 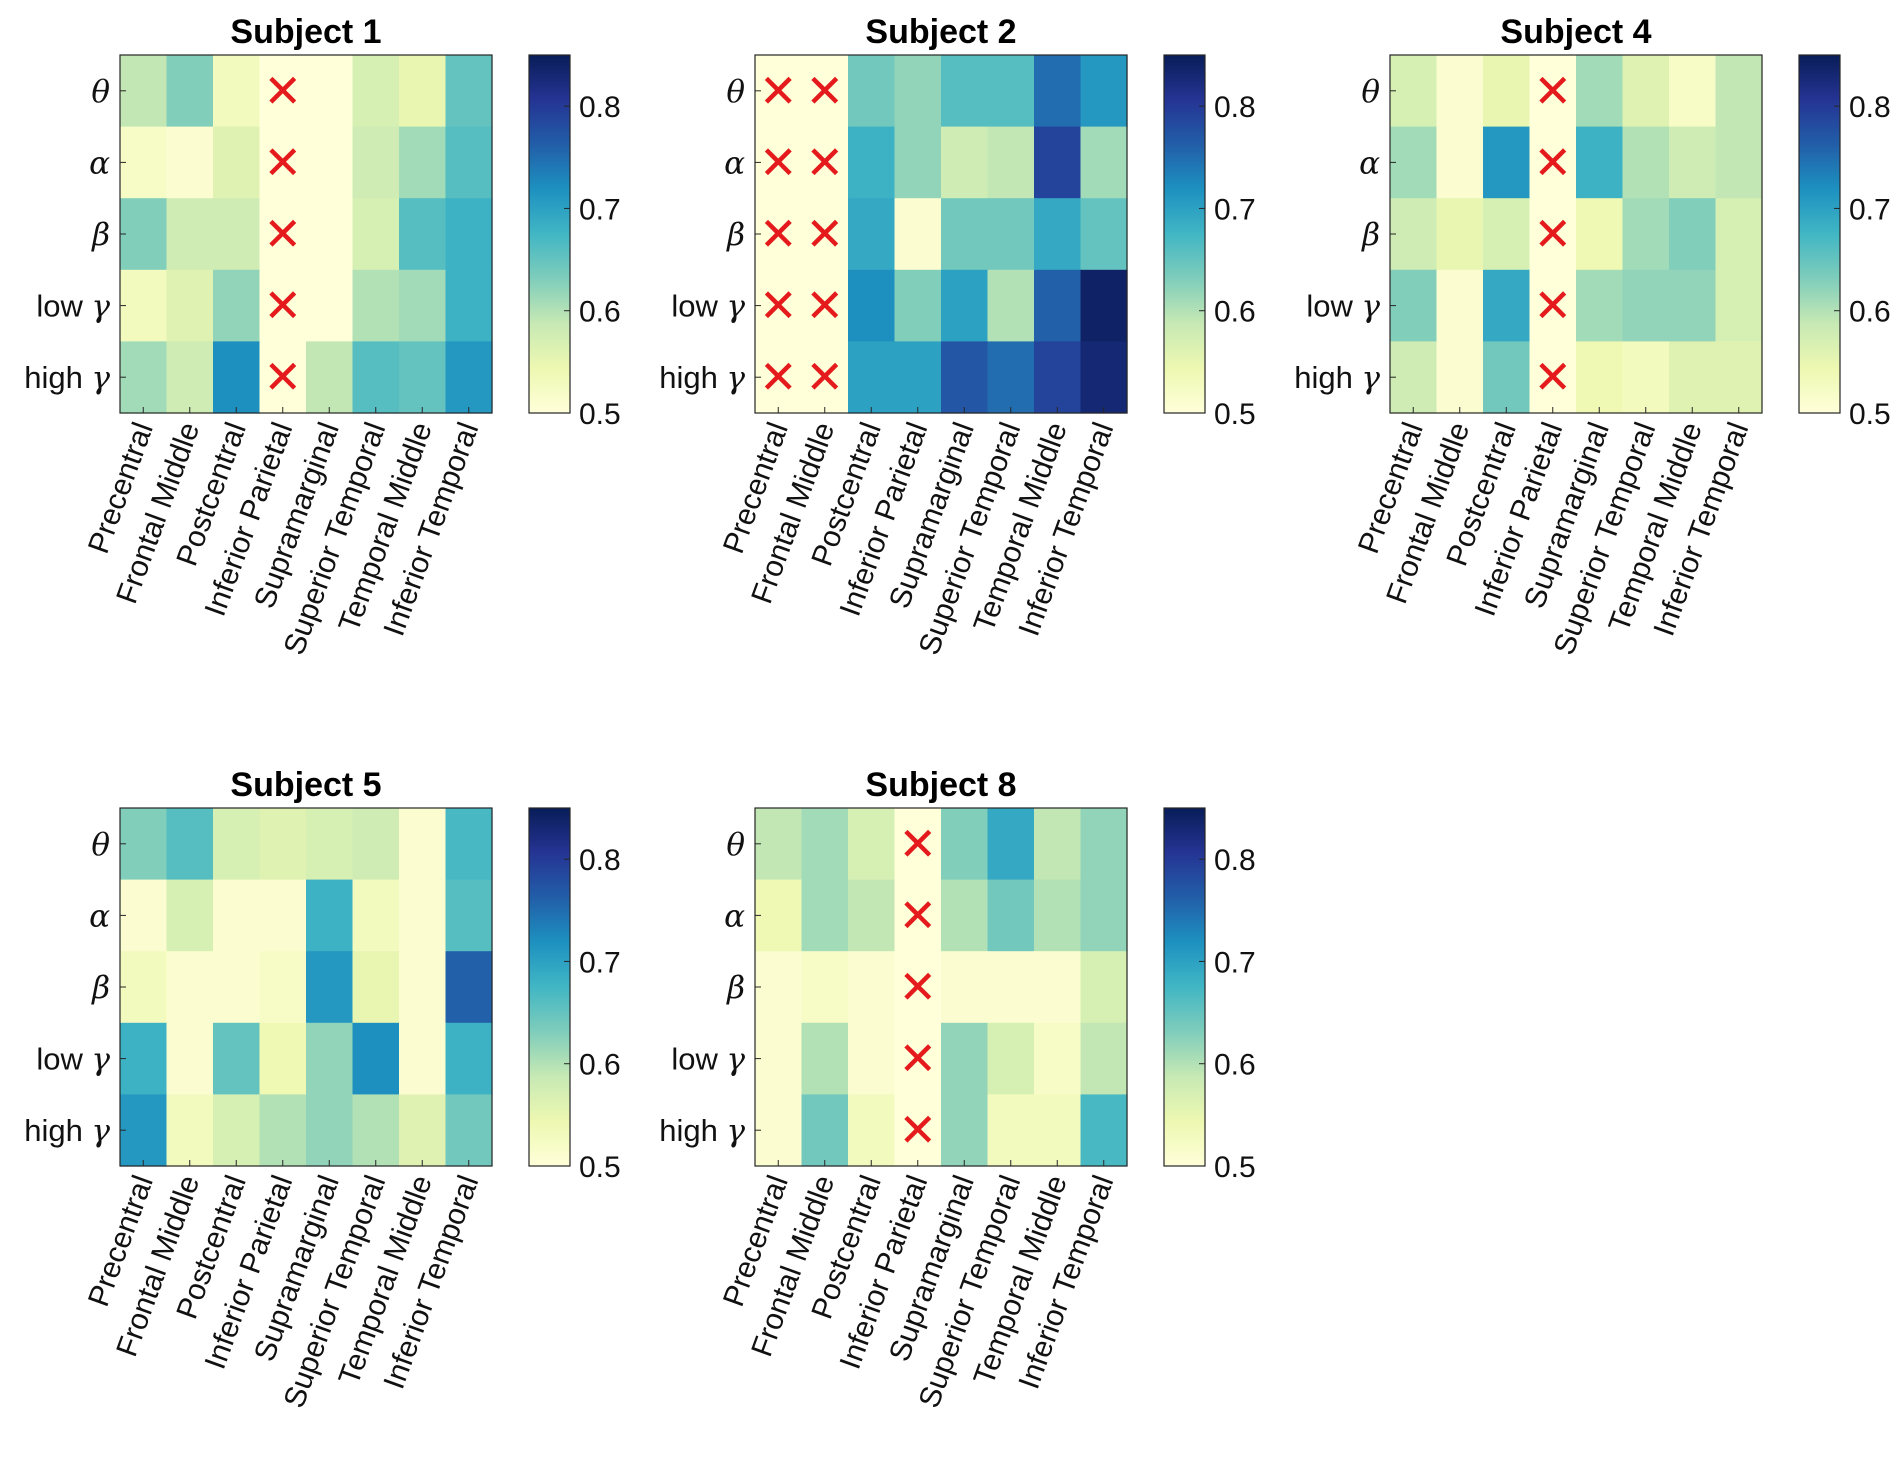 What do you see at coordinates (305, 32) in the screenshot?
I see `subplot-title: Subject 1` at bounding box center [305, 32].